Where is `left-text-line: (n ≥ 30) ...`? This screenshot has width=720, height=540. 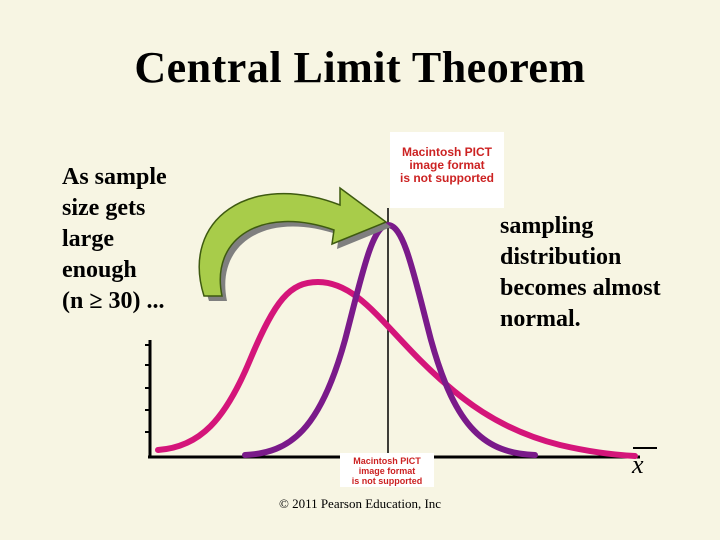
left-text-line: (n ≥ 30) ... is located at coordinates (113, 301).